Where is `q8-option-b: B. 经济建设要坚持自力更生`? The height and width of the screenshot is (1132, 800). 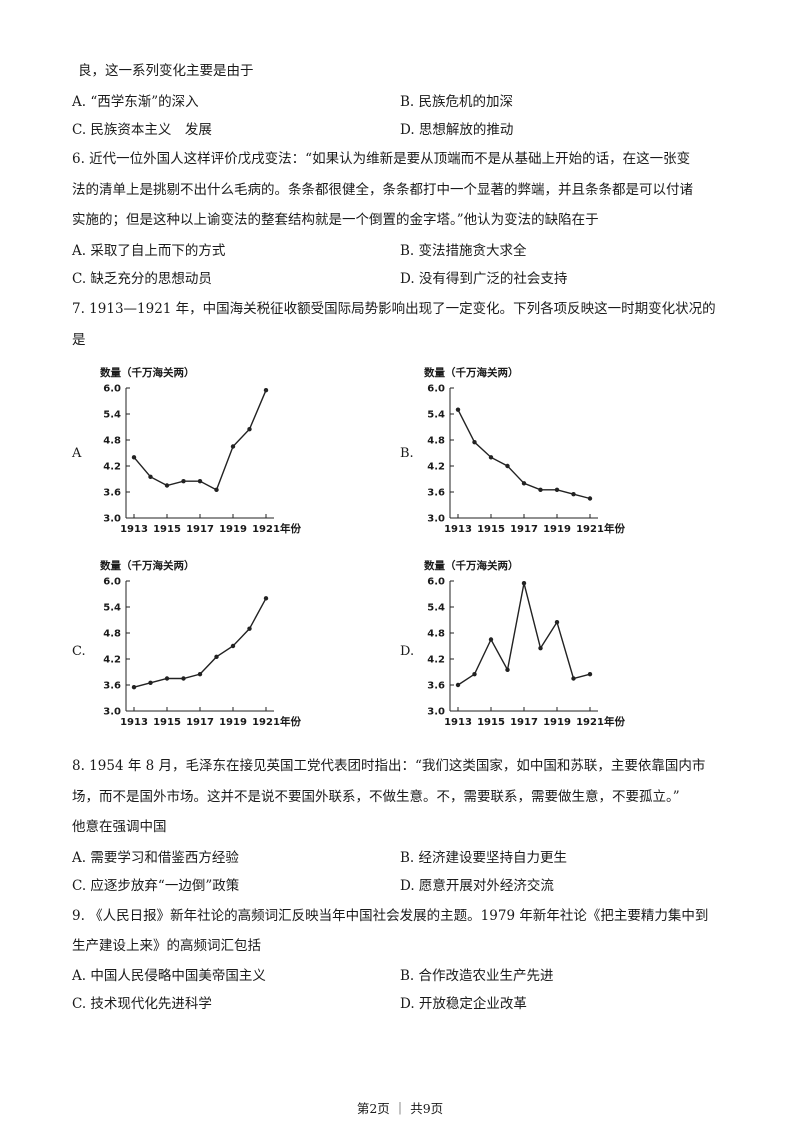
q8-option-b: B. 经济建设要坚持自力更生 is located at coordinates (484, 858).